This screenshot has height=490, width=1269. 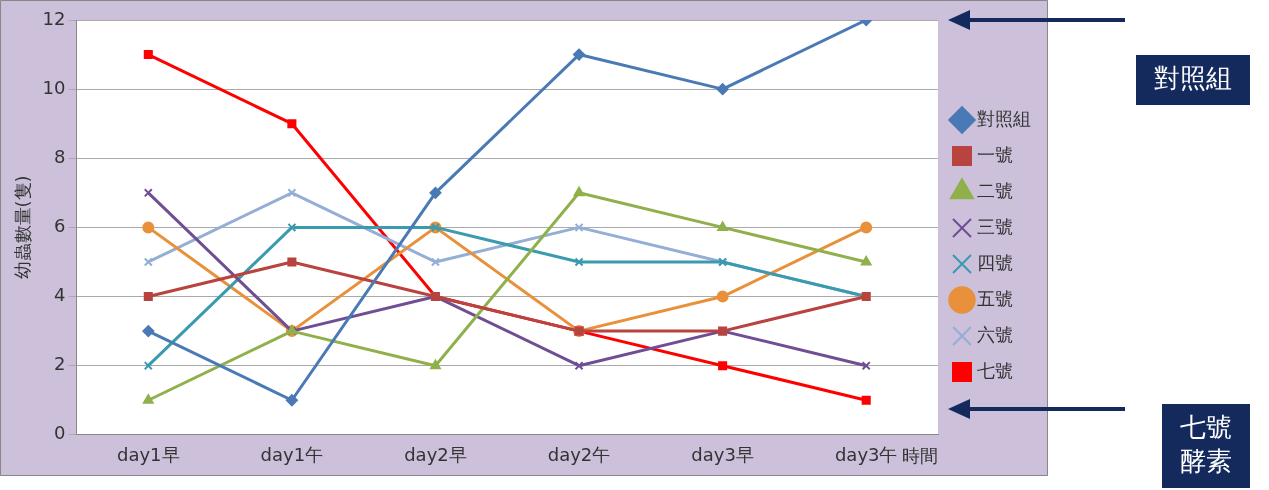 What do you see at coordinates (995, 370) in the screenshot?
I see `legend-label: 七號` at bounding box center [995, 370].